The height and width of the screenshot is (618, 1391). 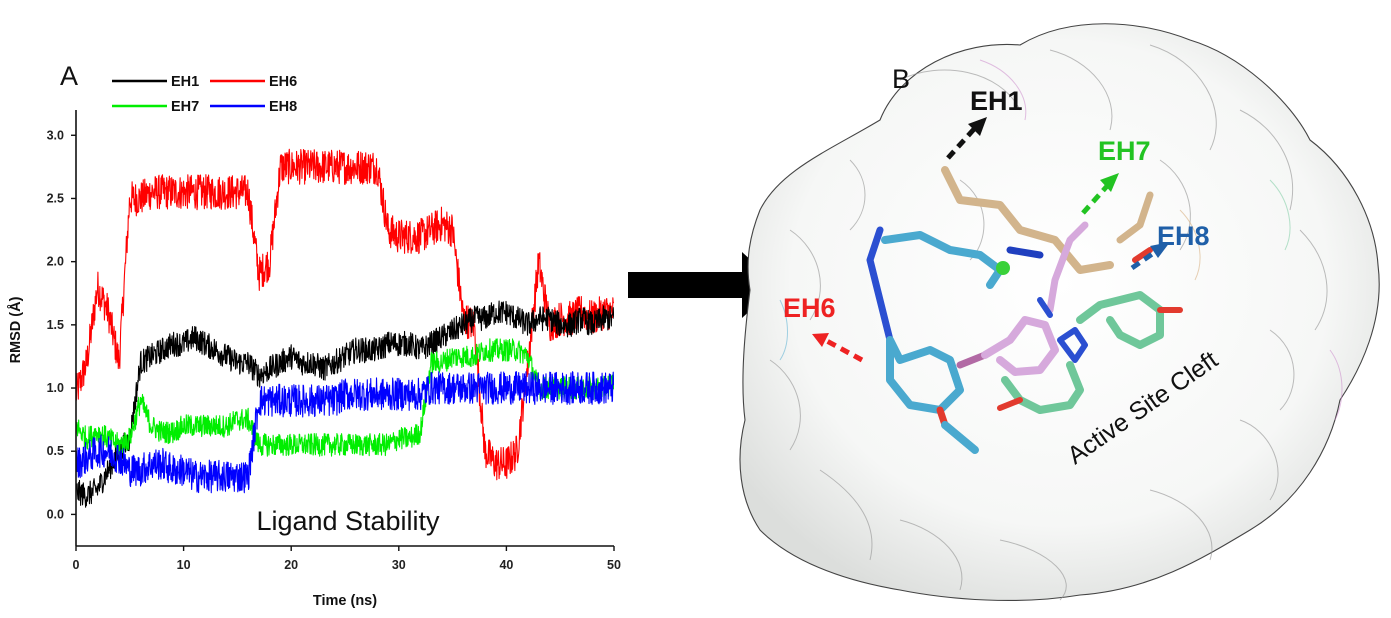 What do you see at coordinates (55, 388) in the screenshot?
I see `y-tick-label: 1.0` at bounding box center [55, 388].